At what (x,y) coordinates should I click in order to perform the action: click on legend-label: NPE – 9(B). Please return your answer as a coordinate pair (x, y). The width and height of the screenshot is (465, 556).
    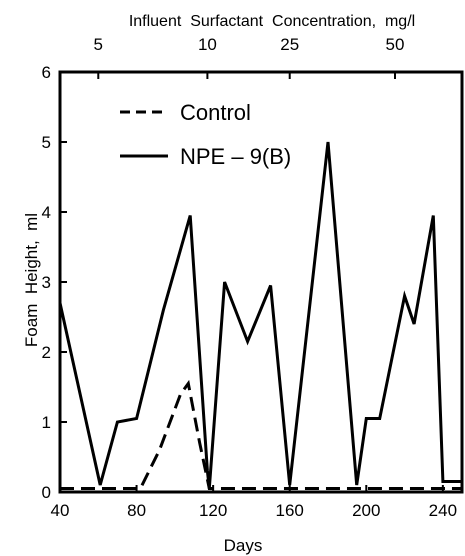
    Looking at the image, I should click on (235, 156).